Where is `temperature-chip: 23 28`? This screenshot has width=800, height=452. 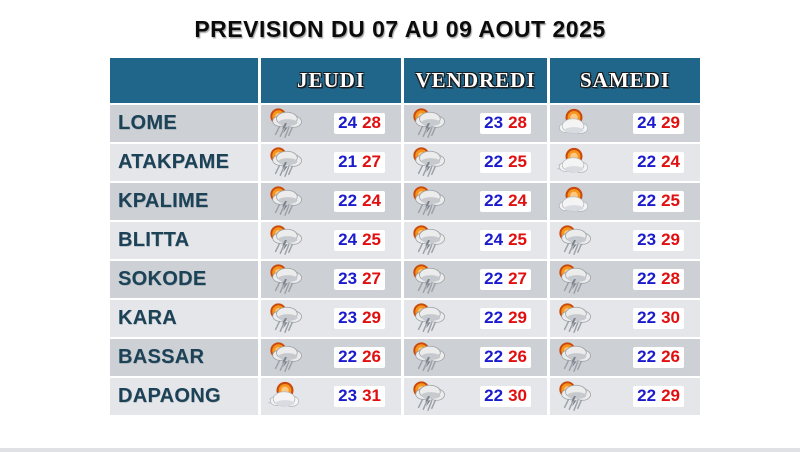
temperature-chip: 23 28 is located at coordinates (505, 123).